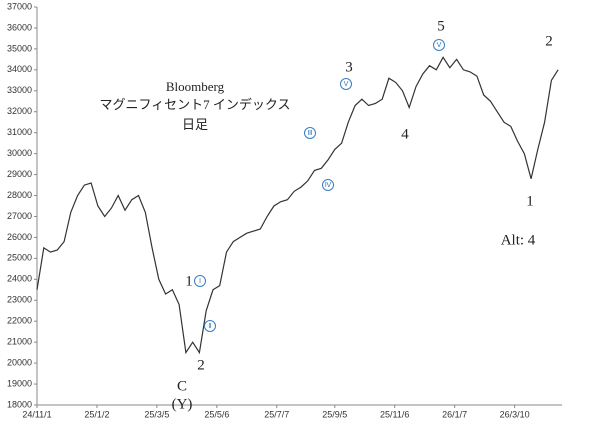  Describe the element at coordinates (19, 195) in the screenshot. I see `y-tick-label: 28000` at that location.